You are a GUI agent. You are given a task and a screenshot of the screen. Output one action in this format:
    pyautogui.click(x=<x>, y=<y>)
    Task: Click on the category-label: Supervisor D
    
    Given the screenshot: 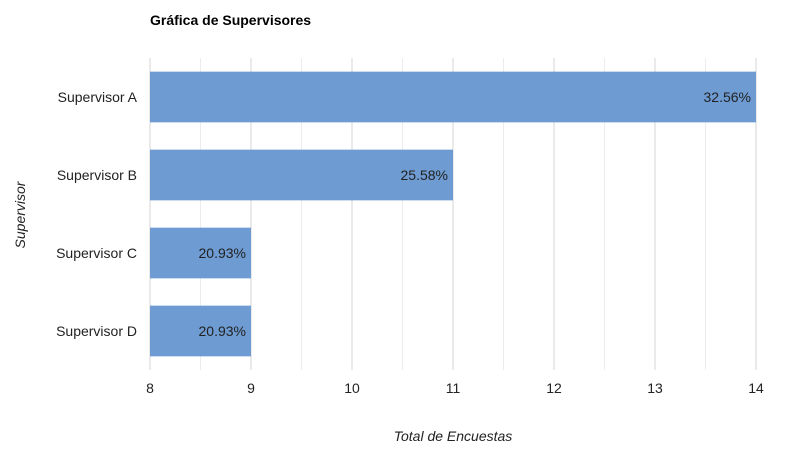 What is the action you would take?
    pyautogui.click(x=96, y=331)
    